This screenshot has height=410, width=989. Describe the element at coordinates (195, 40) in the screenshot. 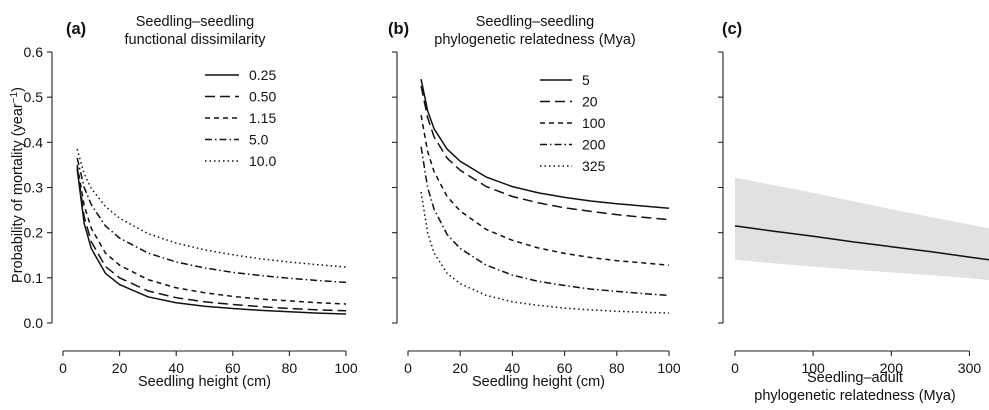

I see `panel-title-line: functional dissimilarity` at that location.